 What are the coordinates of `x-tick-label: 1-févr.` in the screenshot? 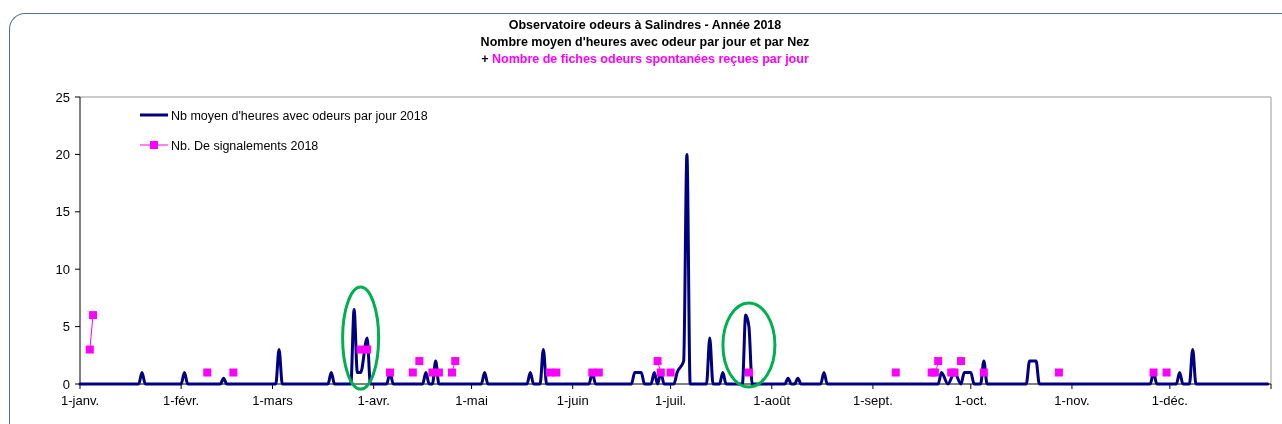 It's located at (181, 400).